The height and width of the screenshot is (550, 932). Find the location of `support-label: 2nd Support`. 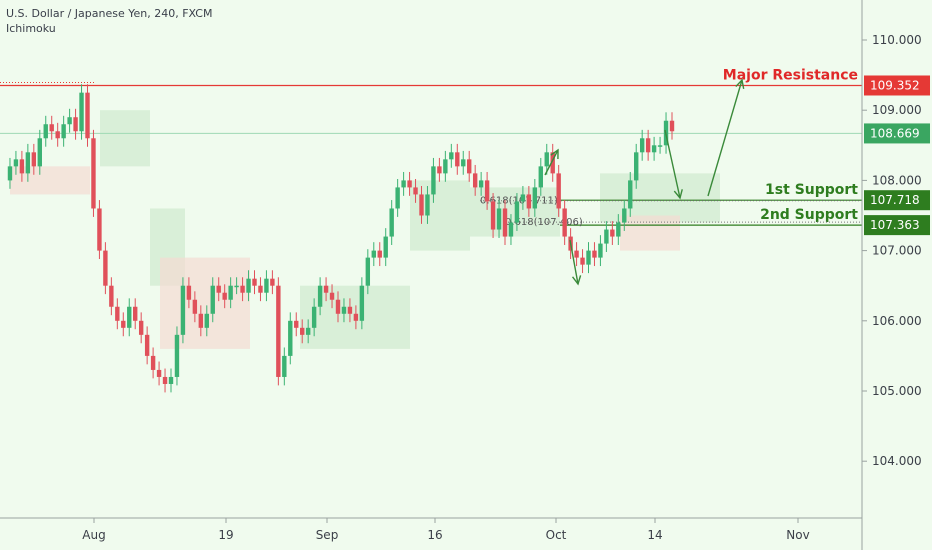

support-label: 2nd Support is located at coordinates (809, 215).